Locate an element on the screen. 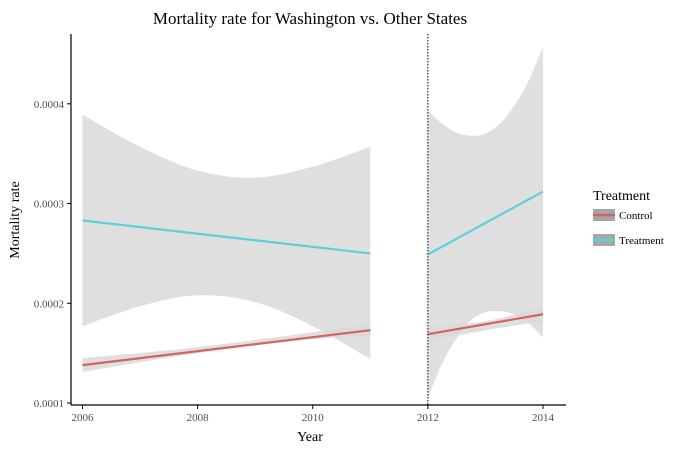 This screenshot has height=453, width=696. x-tick-label: 2008 is located at coordinates (198, 418).